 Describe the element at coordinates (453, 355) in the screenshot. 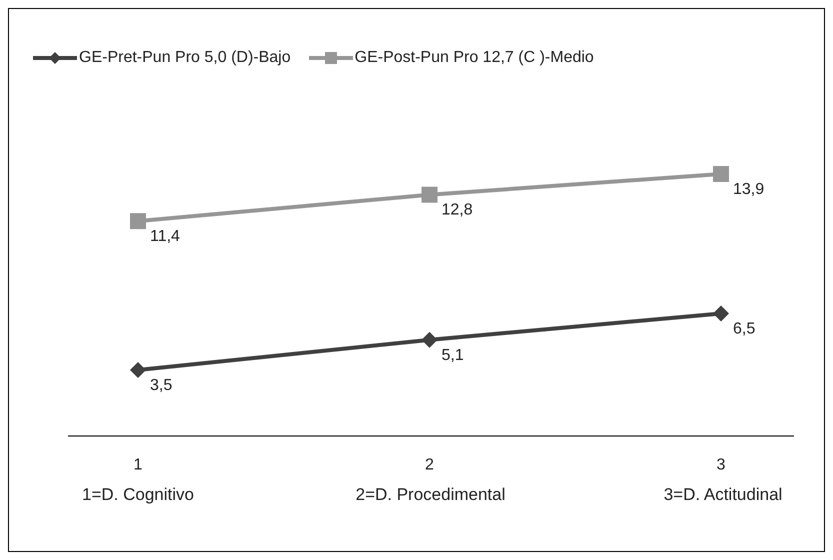

I see `data-label: 5,1` at that location.